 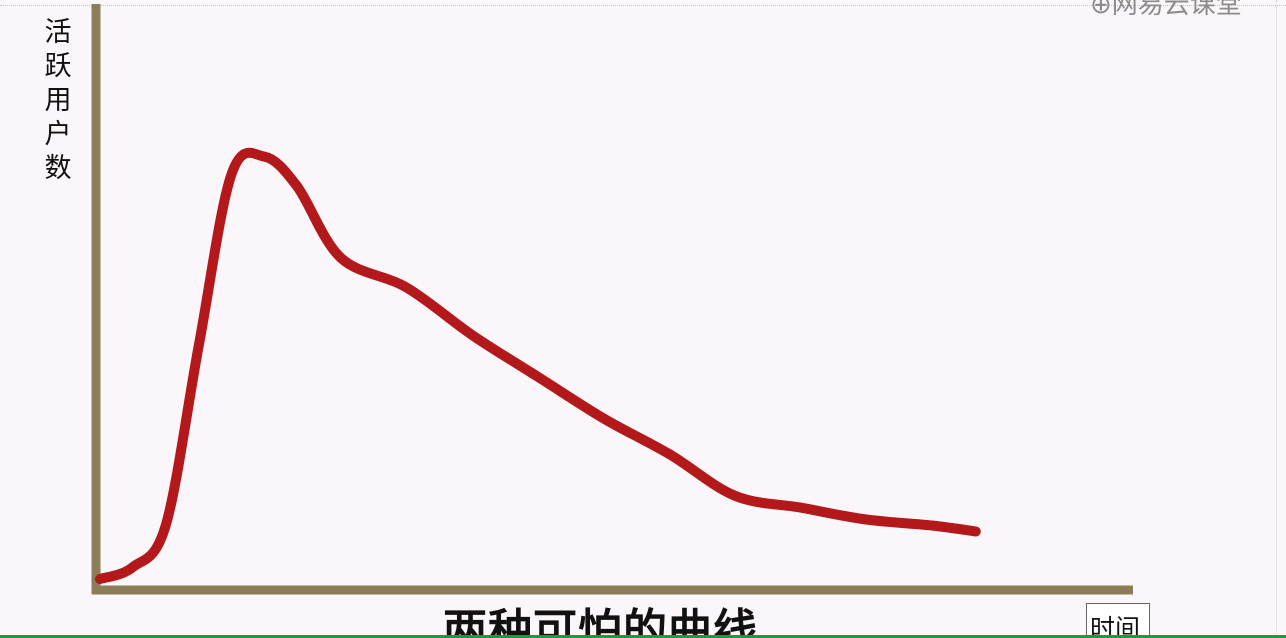 I want to click on top-border, so click(x=643, y=5).